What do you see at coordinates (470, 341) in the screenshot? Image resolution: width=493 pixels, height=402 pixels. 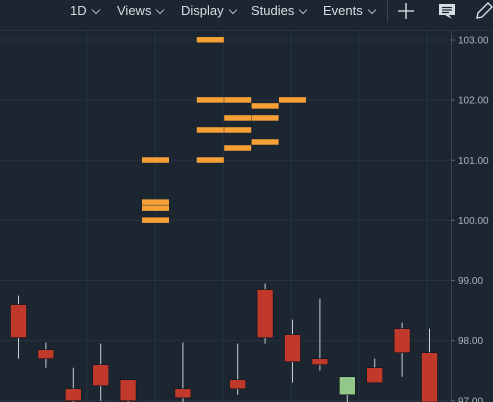 I see `price-tick-label: 98.00` at bounding box center [470, 341].